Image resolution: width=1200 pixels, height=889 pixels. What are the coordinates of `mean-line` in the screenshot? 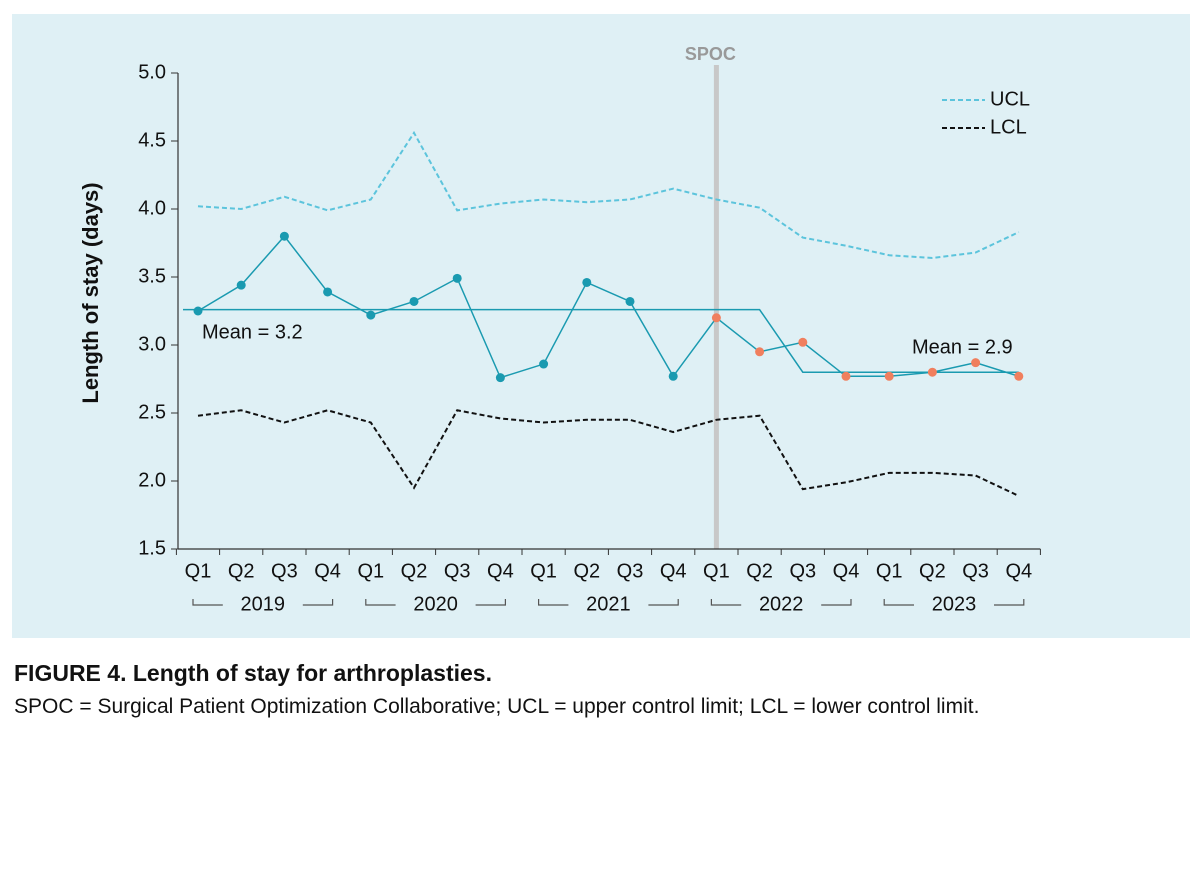 It's located at (601, 340).